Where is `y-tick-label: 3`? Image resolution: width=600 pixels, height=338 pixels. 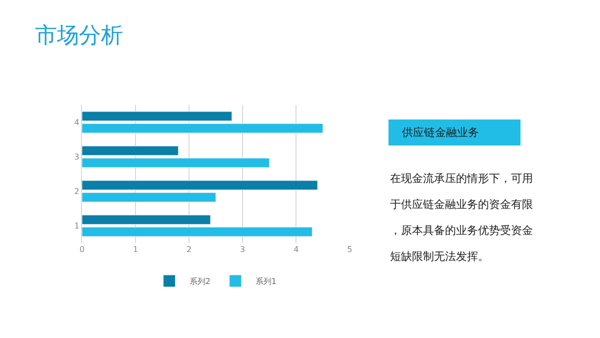
y-tick-label: 3 is located at coordinates (77, 157).